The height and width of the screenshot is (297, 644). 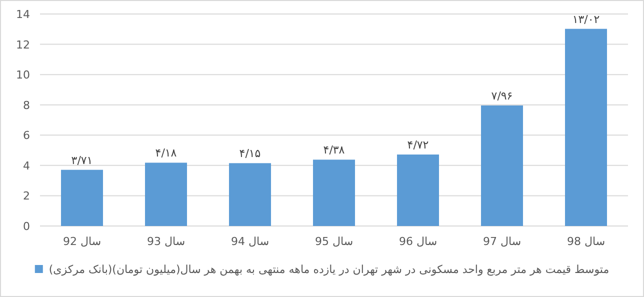 I want to click on y-tick-label: 4, so click(x=26, y=165).